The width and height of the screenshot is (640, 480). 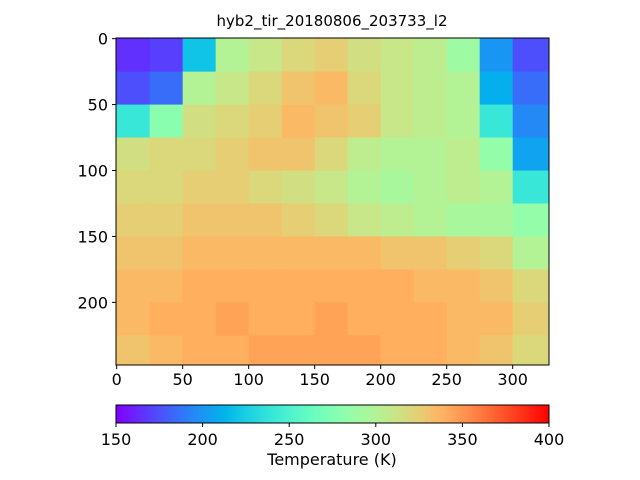 I want to click on y-tick-label: 200, so click(x=92, y=302).